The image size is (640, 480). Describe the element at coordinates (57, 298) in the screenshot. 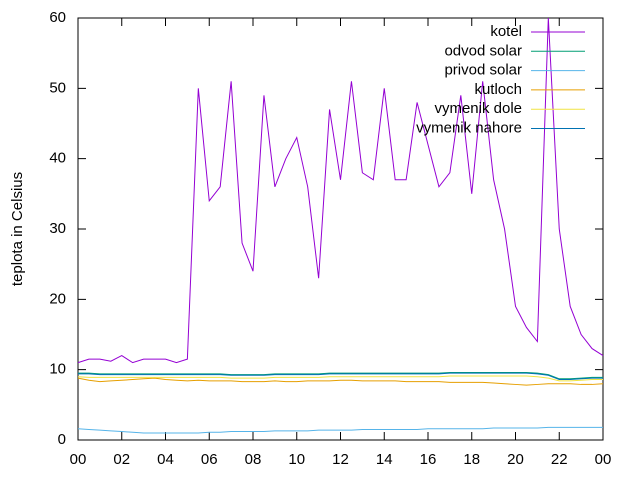

I see `y-tick-label: 20` at that location.